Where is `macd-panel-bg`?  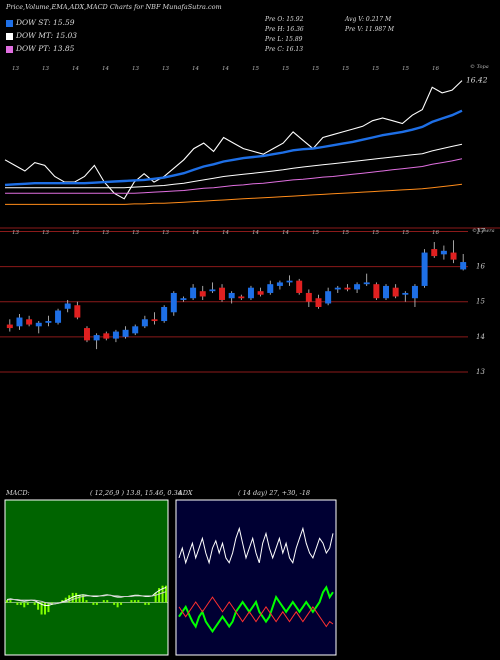 macd-panel-bg is located at coordinates (86, 577).